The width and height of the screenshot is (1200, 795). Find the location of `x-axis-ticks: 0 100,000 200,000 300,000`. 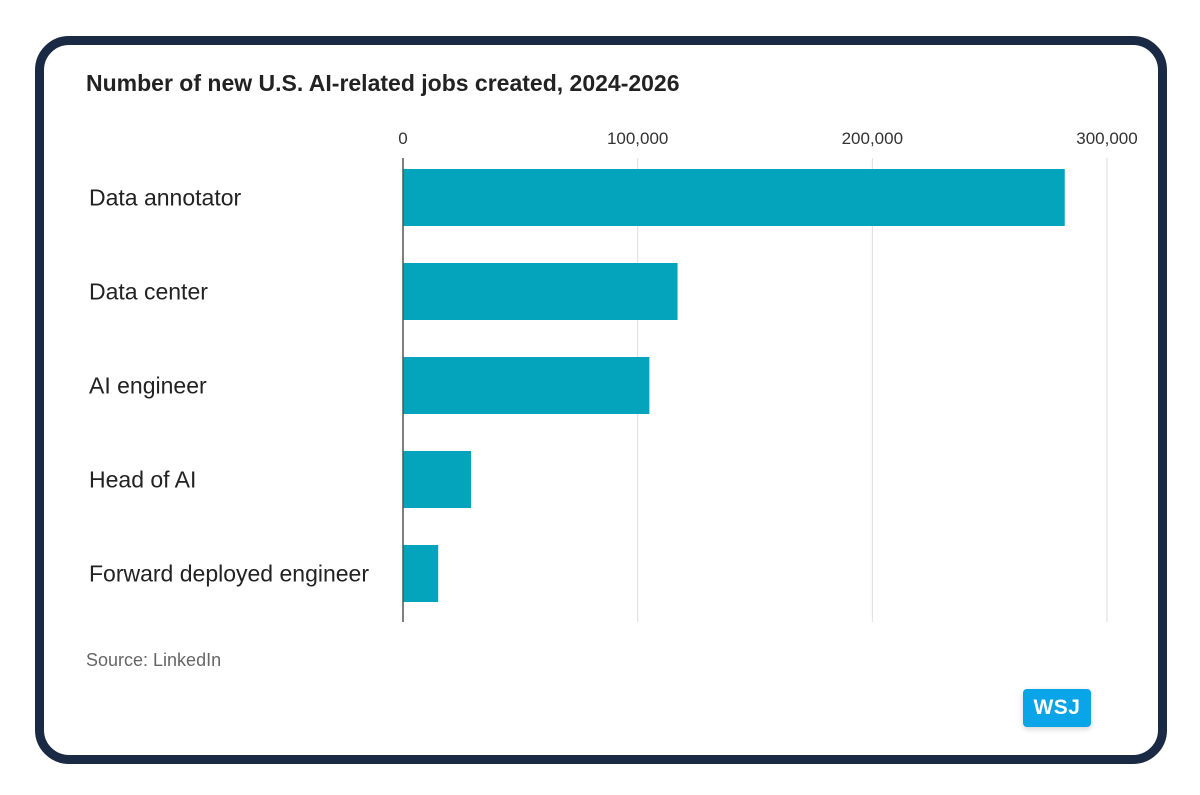

x-axis-ticks: 0 100,000 200,000 300,000 is located at coordinates (767, 138).